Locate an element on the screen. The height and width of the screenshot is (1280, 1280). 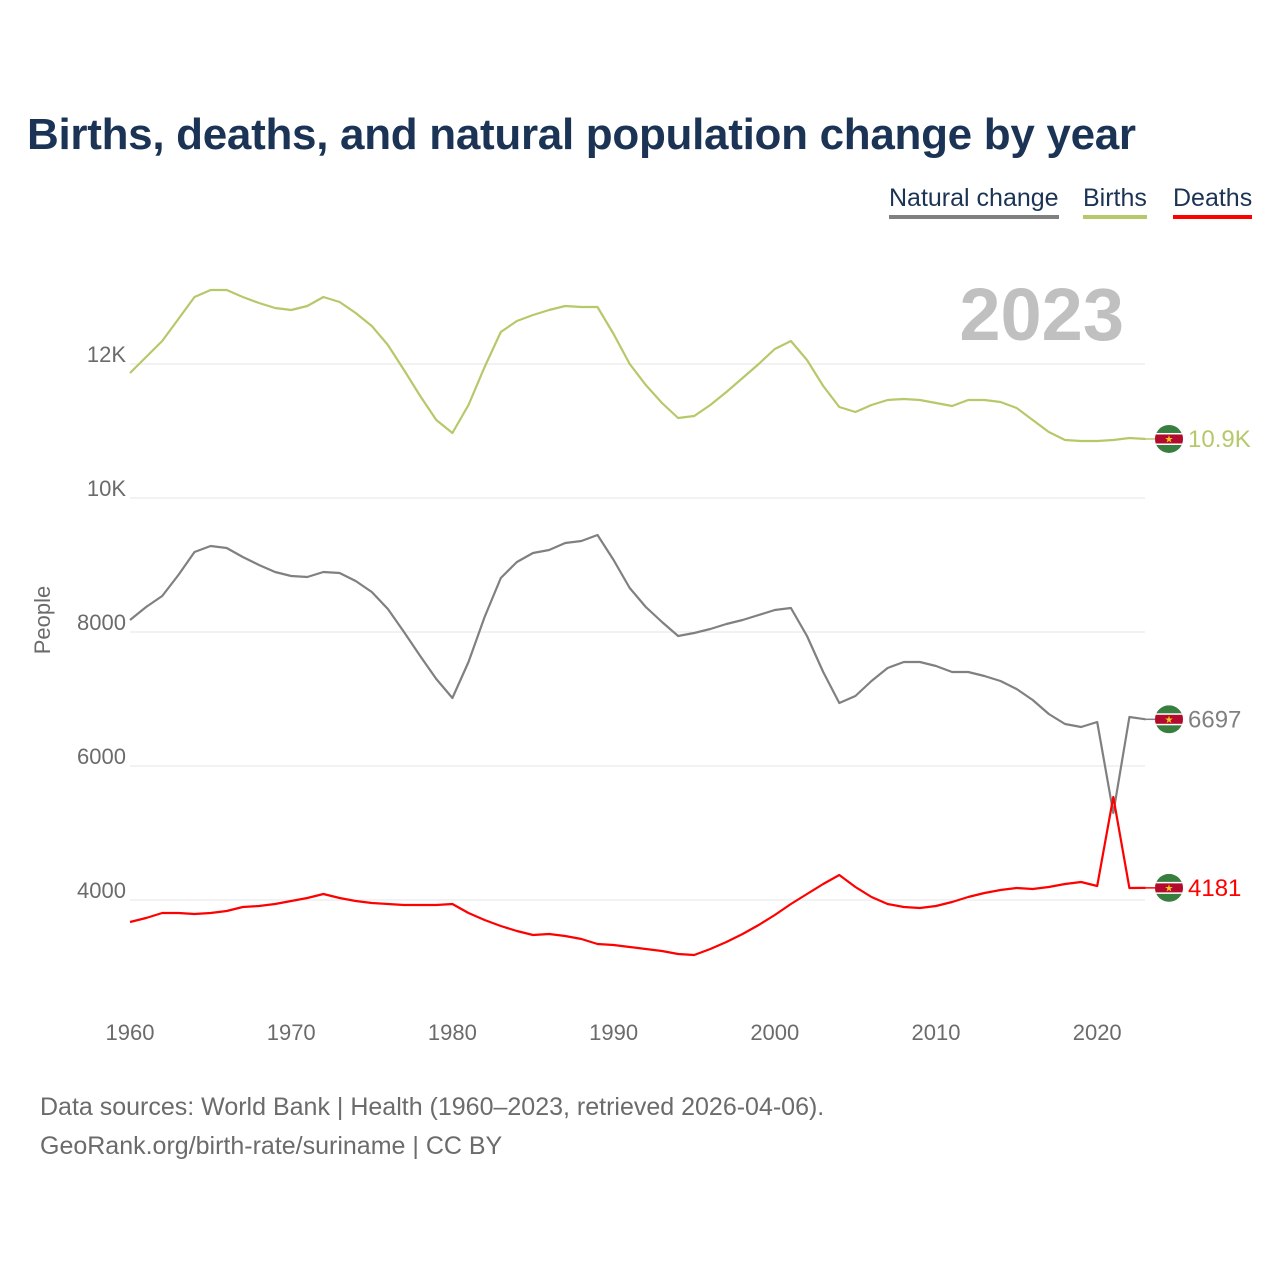
series-line-births is located at coordinates (637, 365).